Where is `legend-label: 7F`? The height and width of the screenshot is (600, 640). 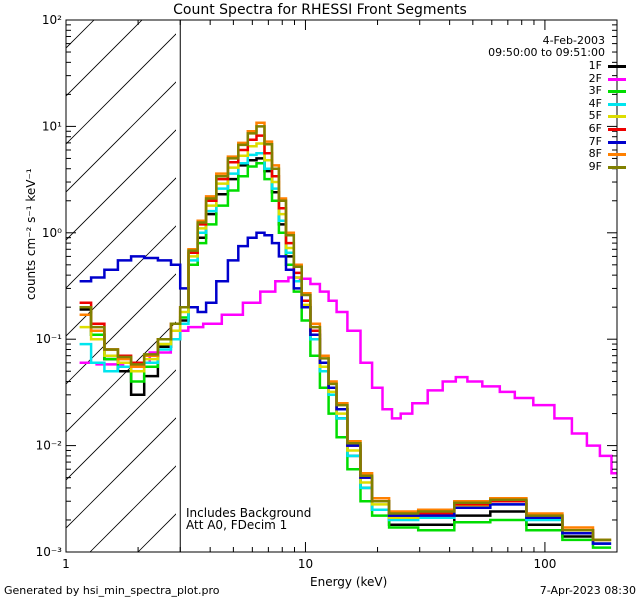 legend-label: 7F is located at coordinates (595, 141).